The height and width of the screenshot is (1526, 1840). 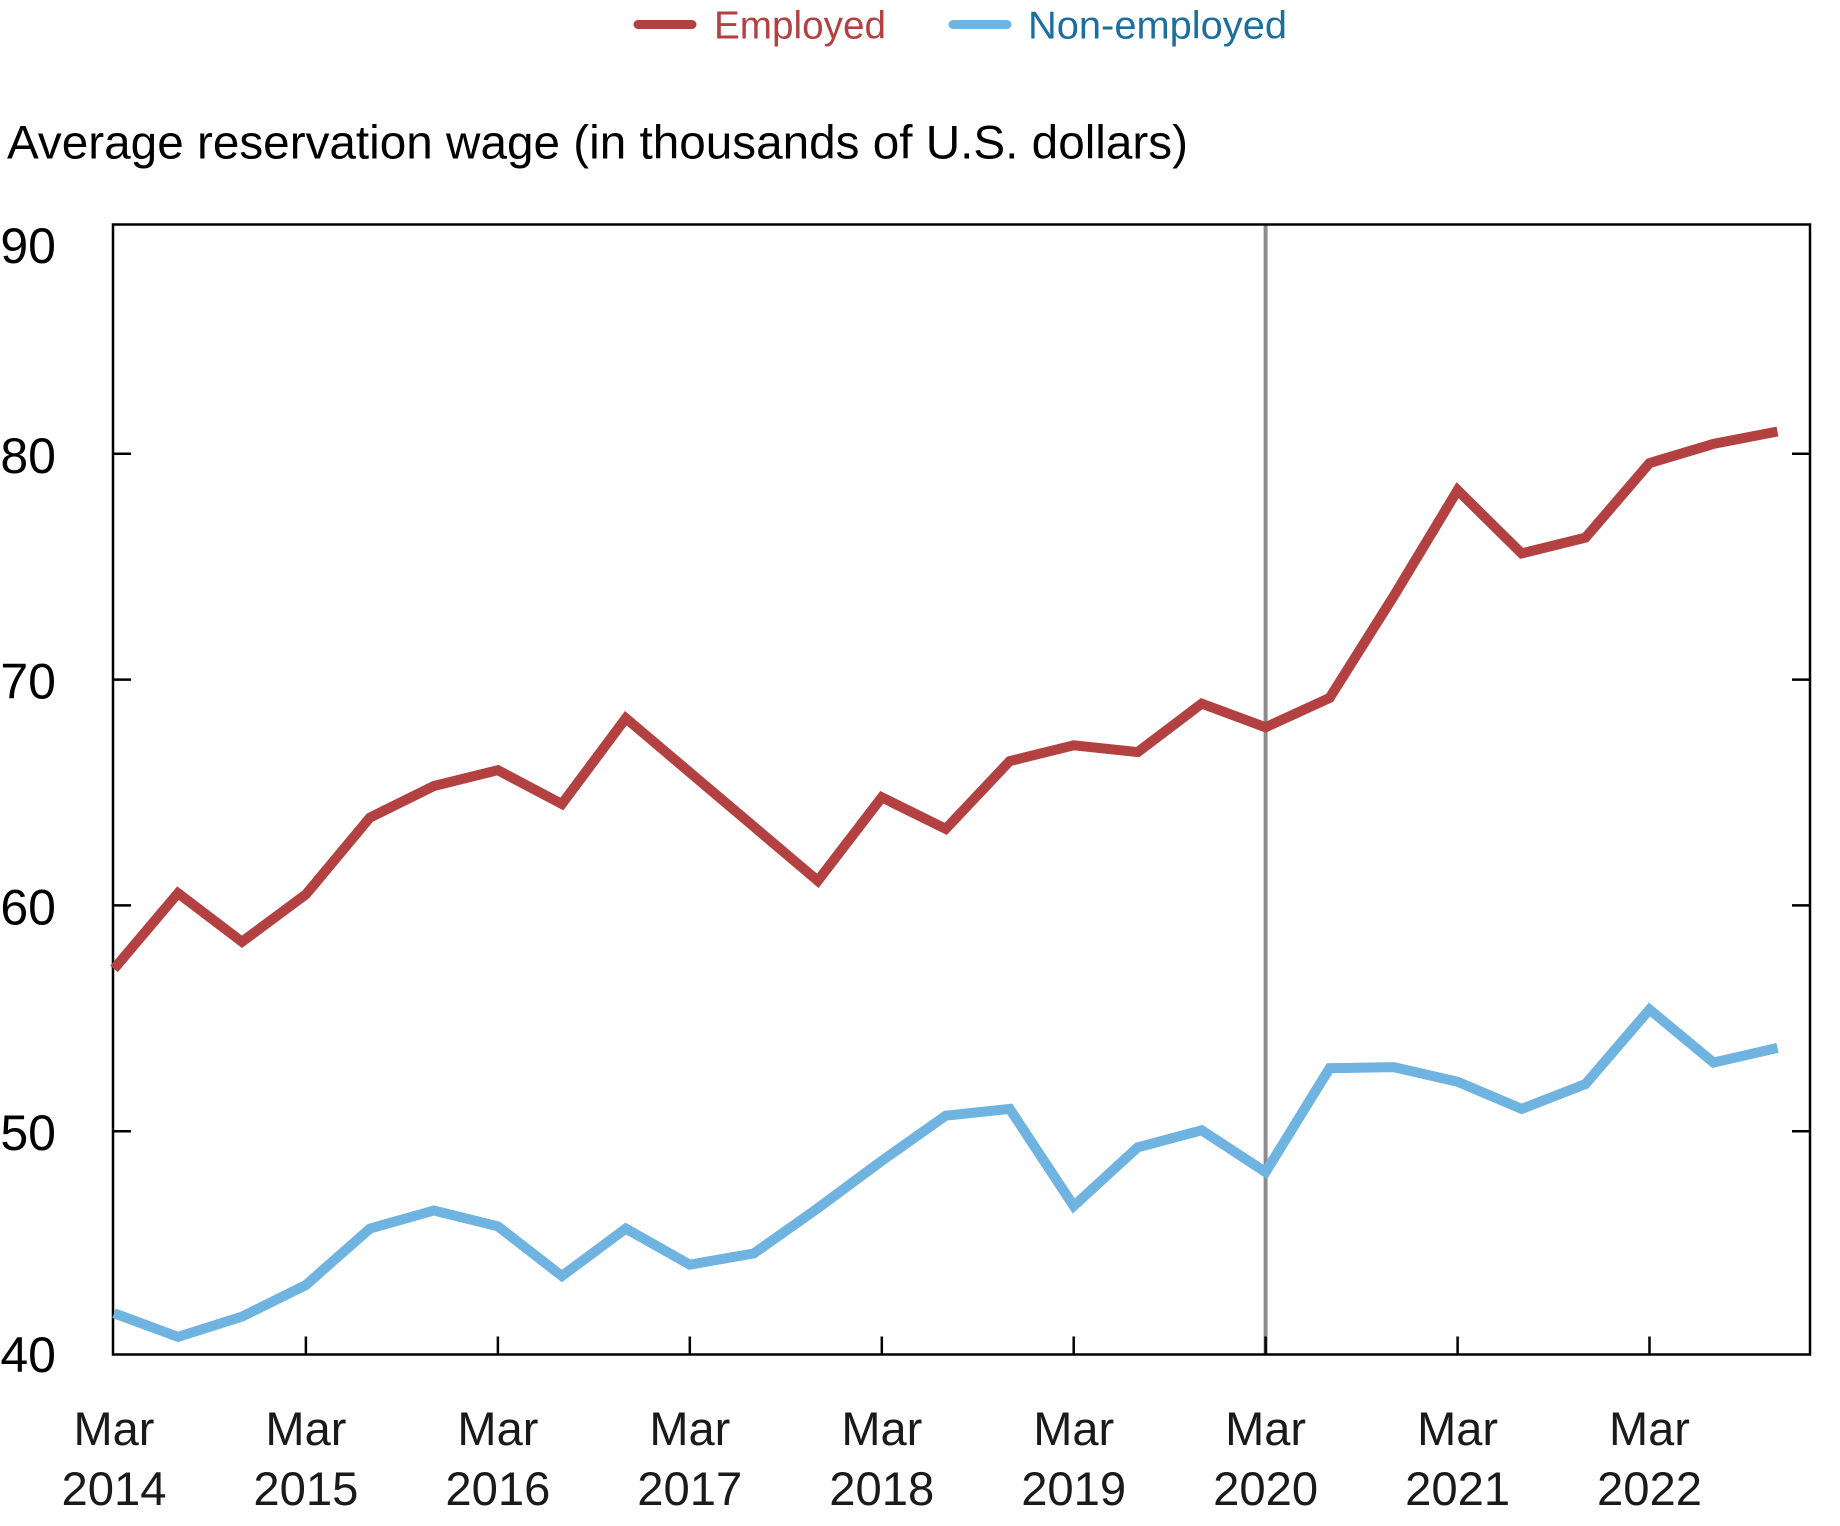 I want to click on svg-text: Employed, so click(x=800, y=26).